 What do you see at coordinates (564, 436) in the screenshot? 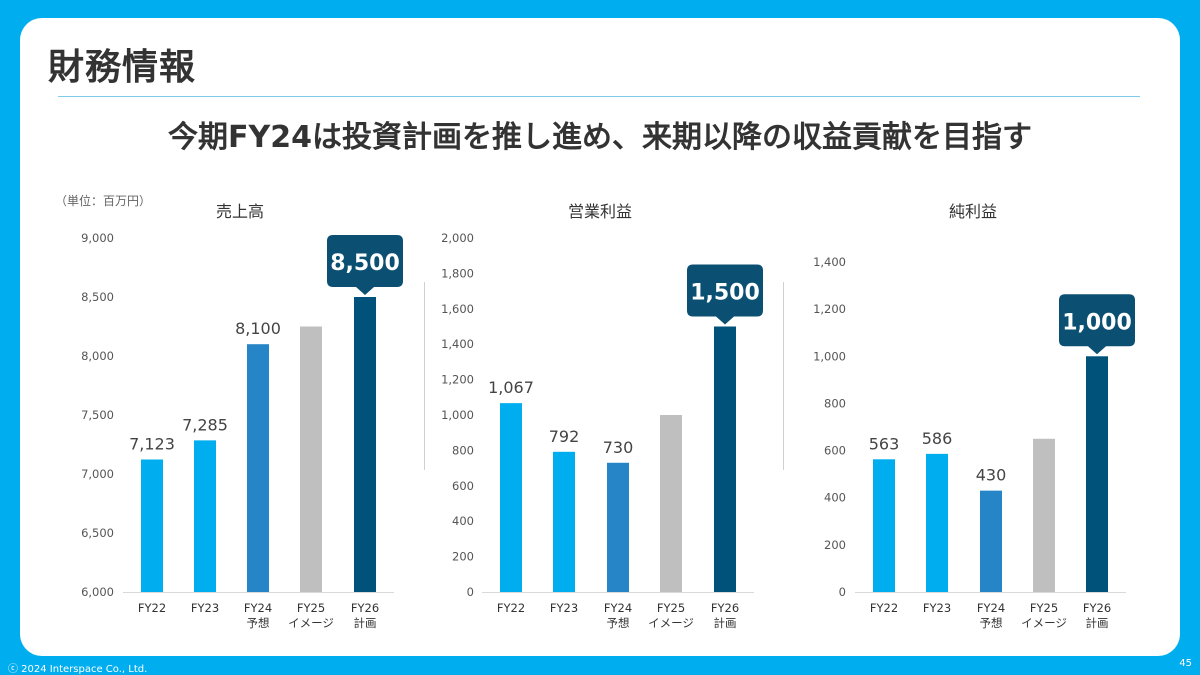
I see `value-label: 792` at bounding box center [564, 436].